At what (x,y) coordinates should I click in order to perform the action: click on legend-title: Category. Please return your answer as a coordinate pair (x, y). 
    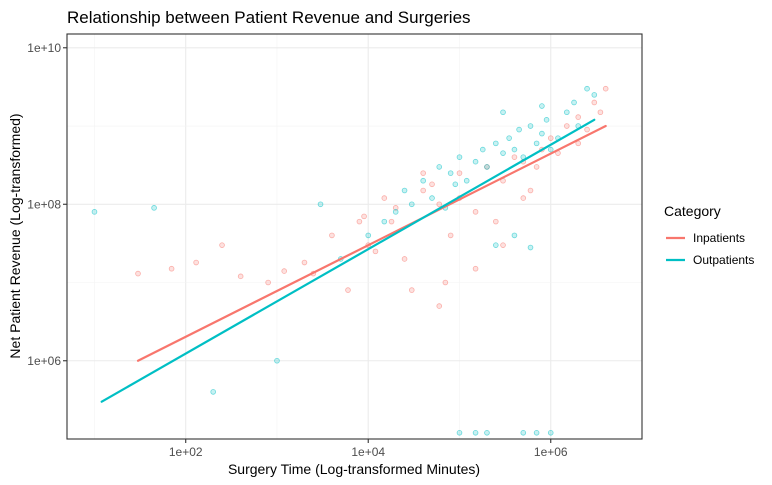
    Looking at the image, I should click on (692, 211).